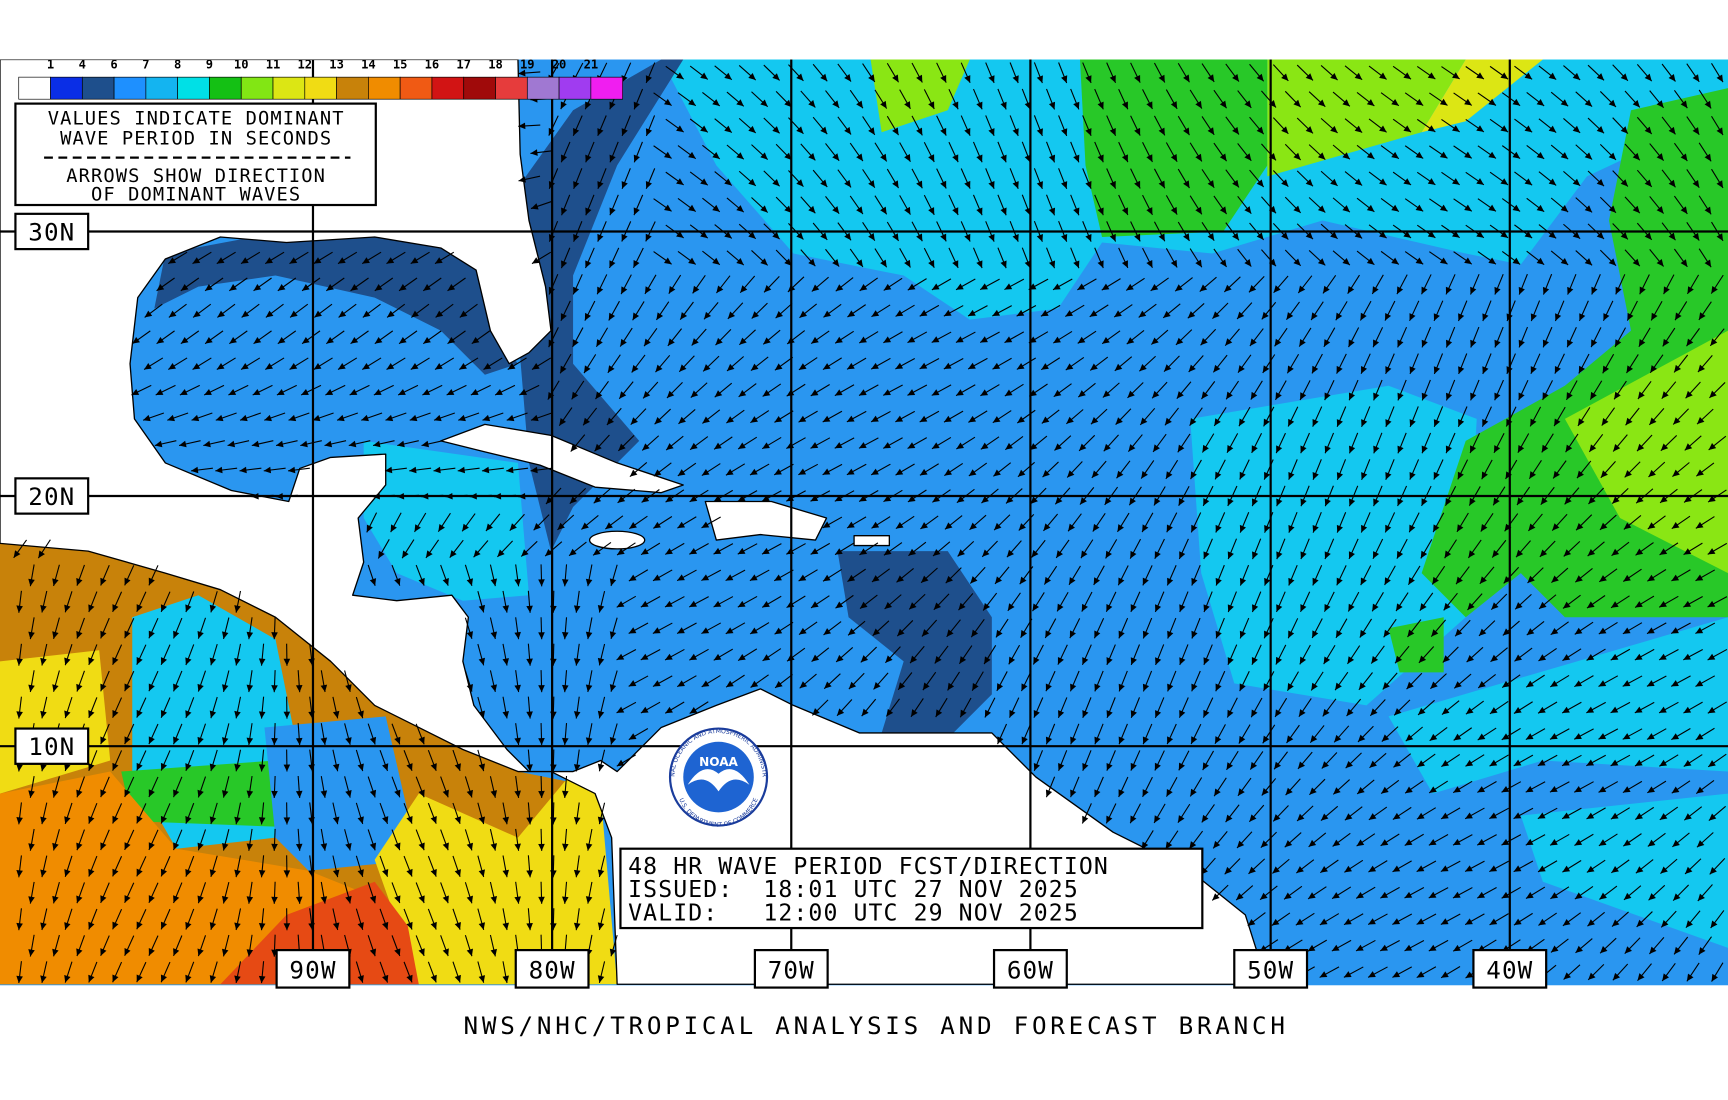 This screenshot has width=1728, height=1100. I want to click on lon-label-box, so click(313, 968).